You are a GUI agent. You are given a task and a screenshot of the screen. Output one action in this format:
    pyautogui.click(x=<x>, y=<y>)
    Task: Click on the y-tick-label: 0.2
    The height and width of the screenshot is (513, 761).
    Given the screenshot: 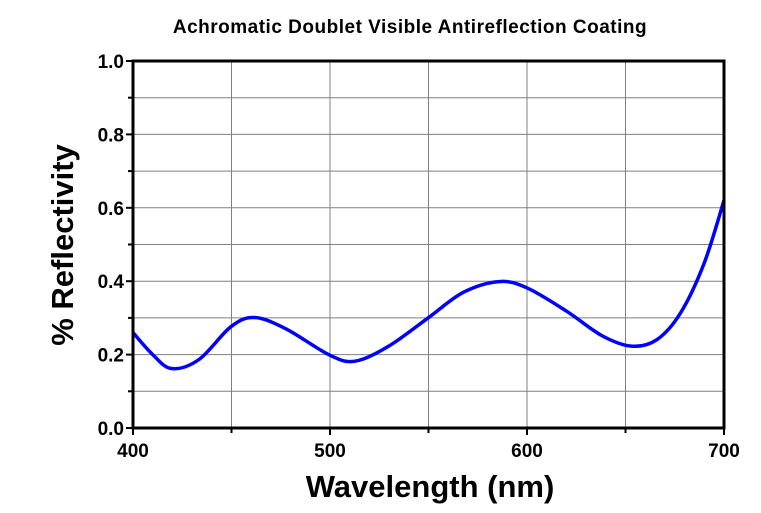 What is the action you would take?
    pyautogui.click(x=111, y=356)
    